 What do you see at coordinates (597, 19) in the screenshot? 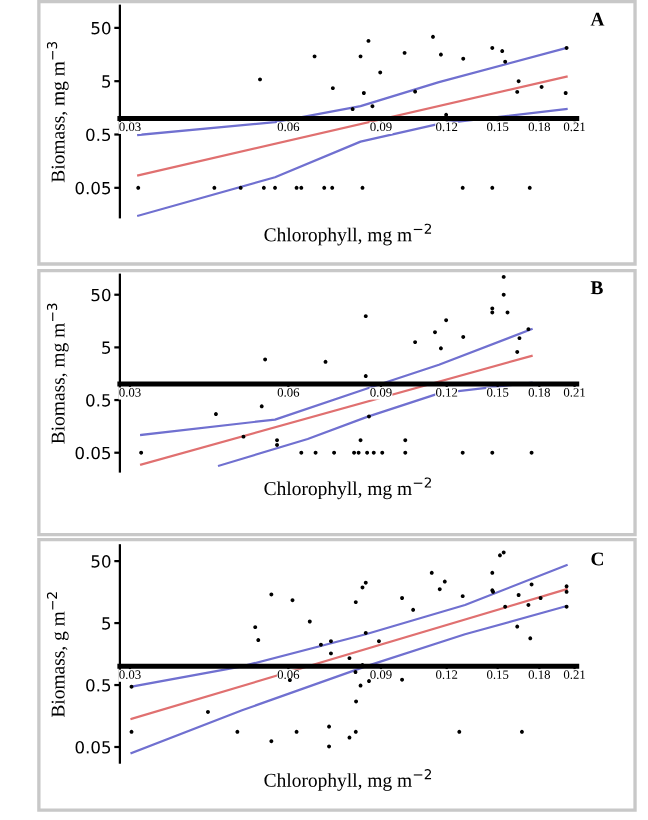
I see `text: A` at bounding box center [597, 19].